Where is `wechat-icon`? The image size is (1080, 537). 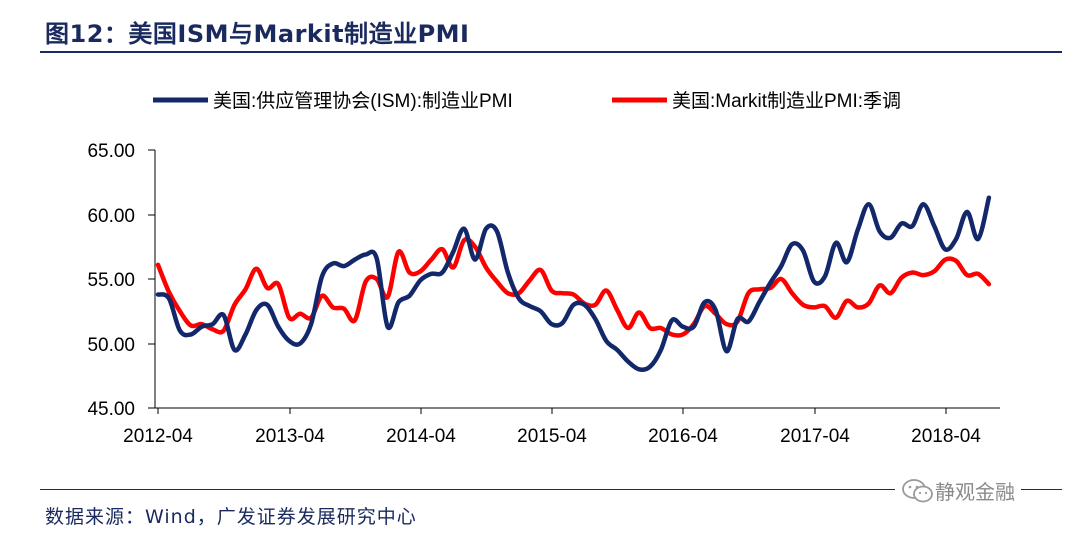 wechat-icon is located at coordinates (917, 490).